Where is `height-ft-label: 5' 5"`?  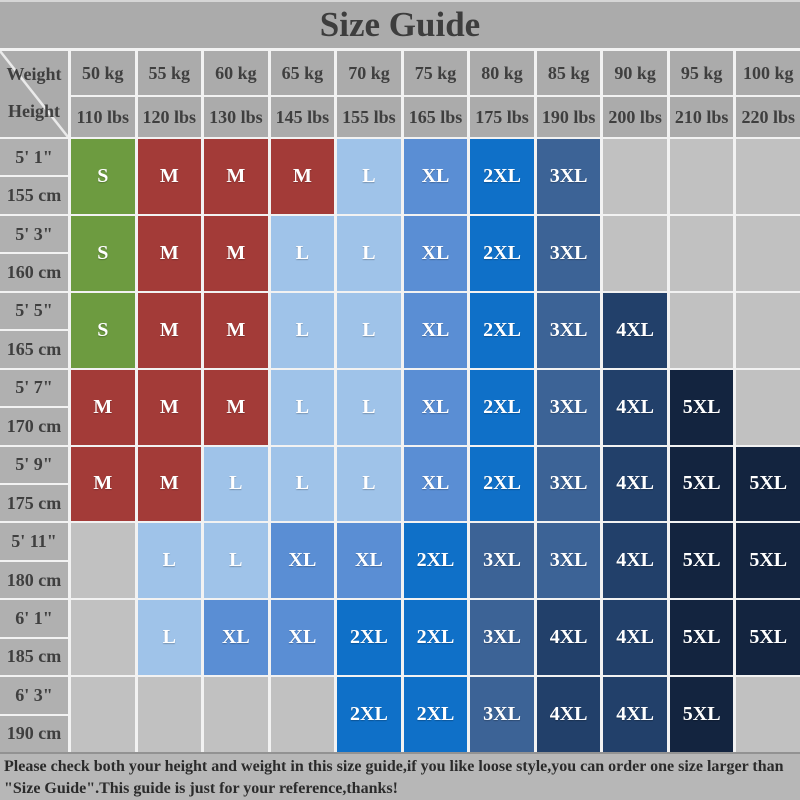
height-ft-label: 5' 5" is located at coordinates (34, 311).